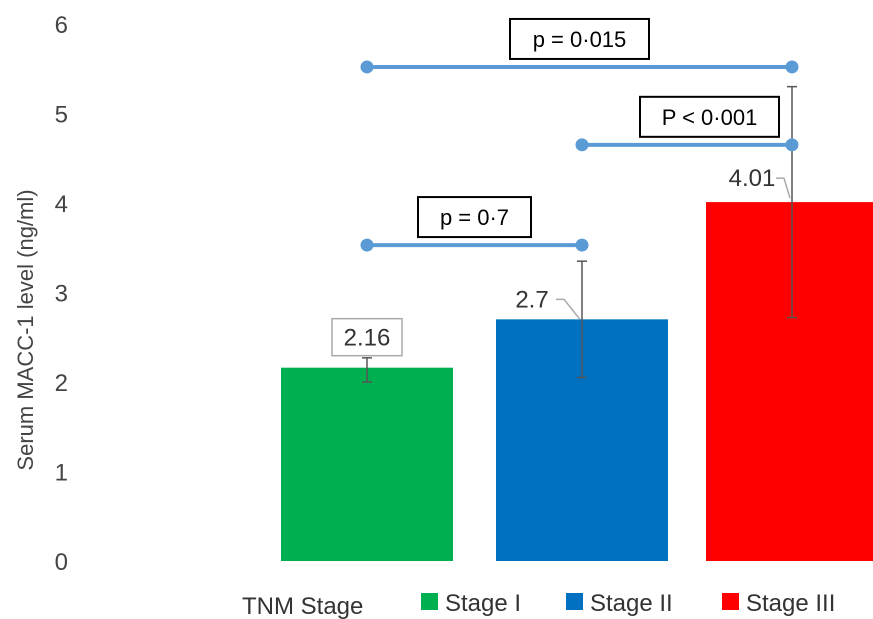  Describe the element at coordinates (483, 603) in the screenshot. I see `legend-entry: Stage I` at that location.